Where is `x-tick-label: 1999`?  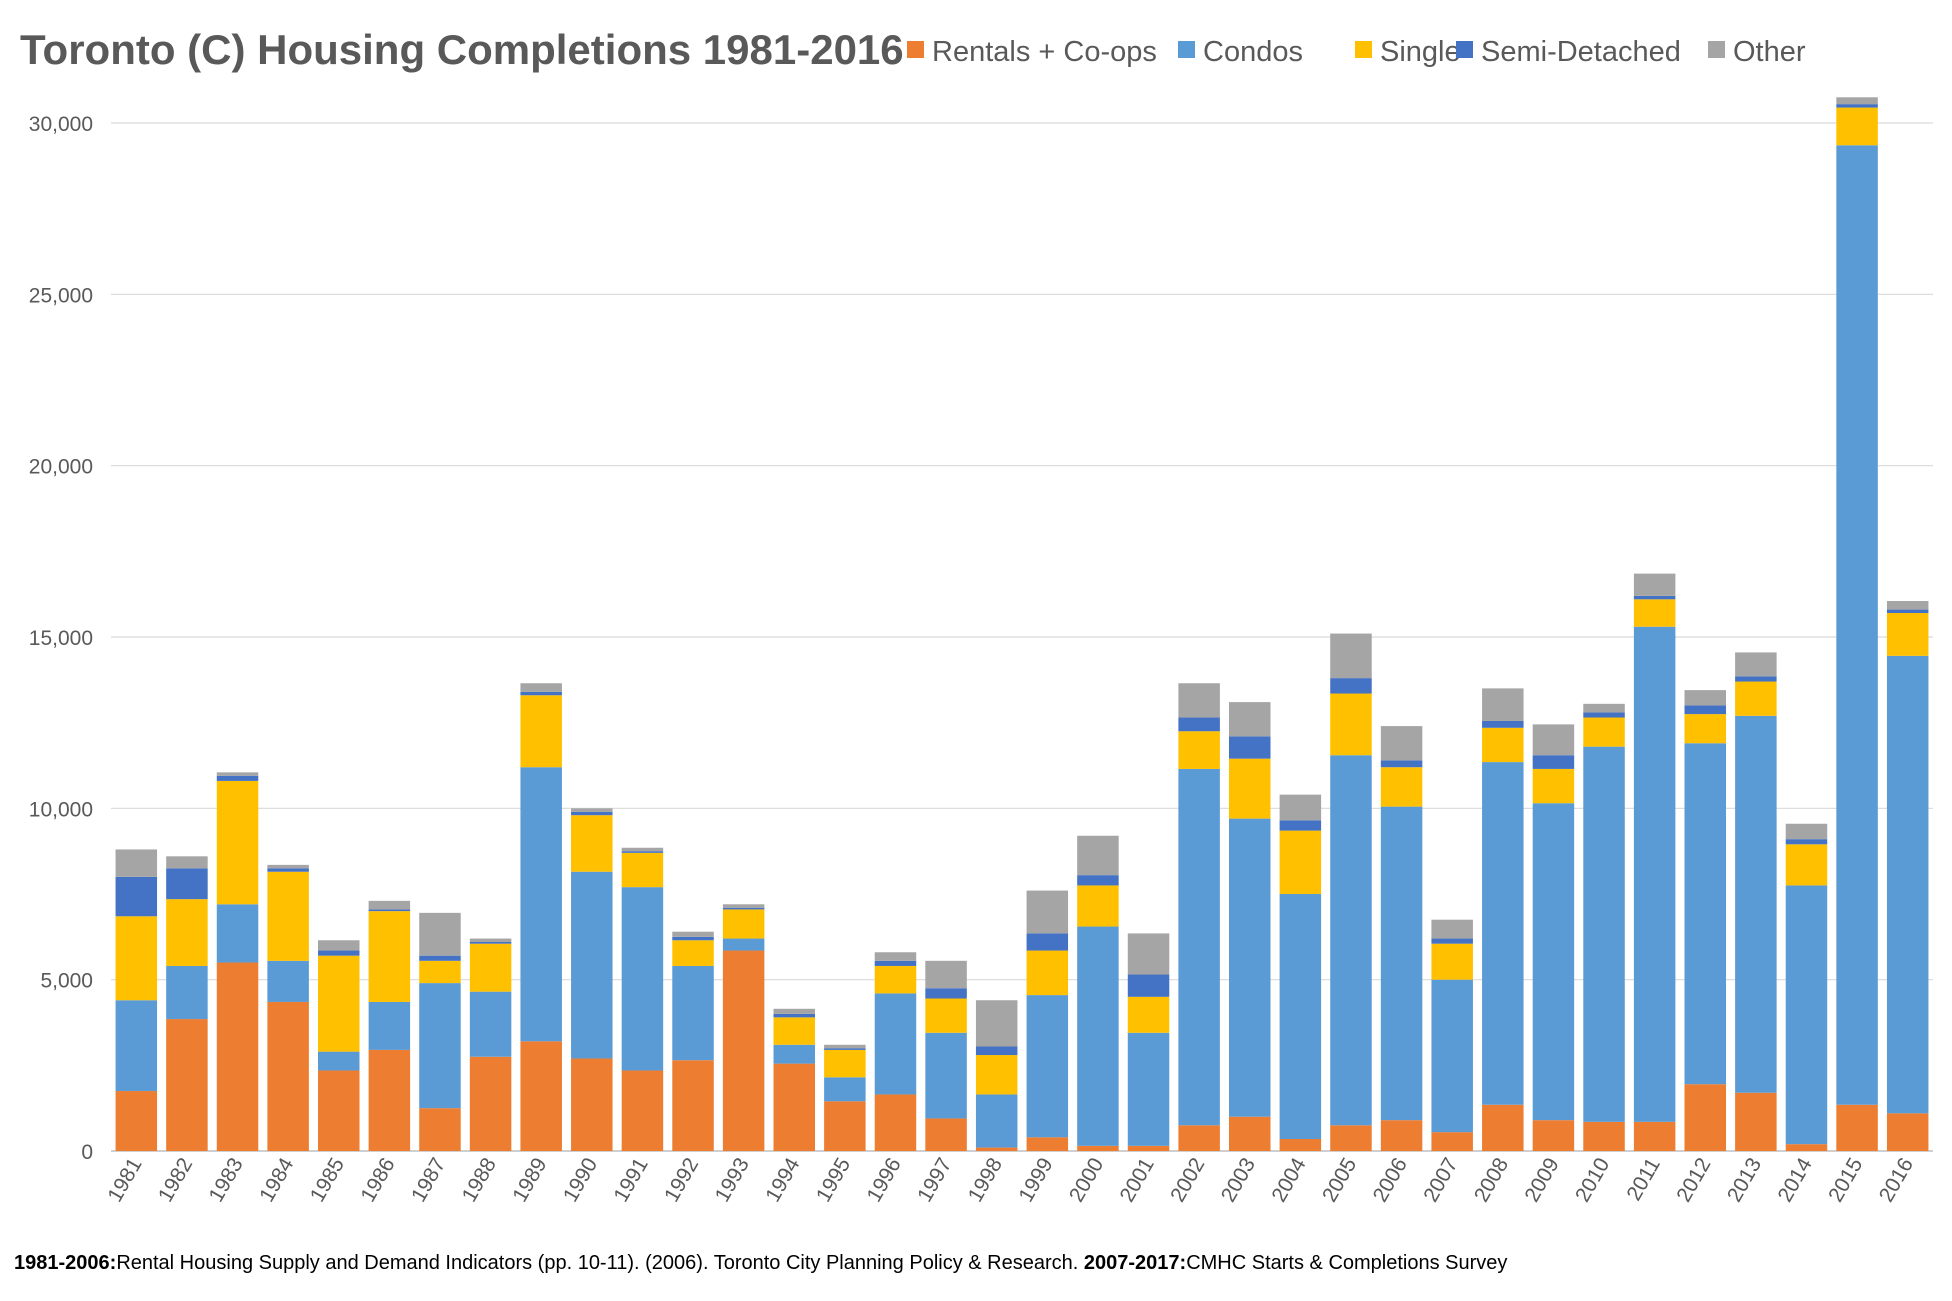
x-tick-label: 1999 is located at coordinates (1035, 1180).